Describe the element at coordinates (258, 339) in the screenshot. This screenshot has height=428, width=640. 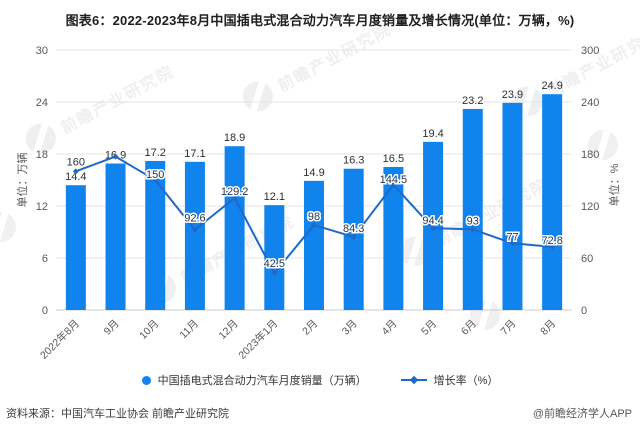
I see `x-label-2023年1月: 2023年1月` at that location.